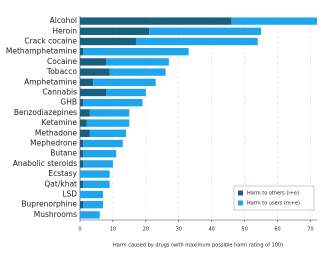 This screenshot has height=255, width=330. What do you see at coordinates (273, 194) in the screenshot?
I see `legend-label: Harm to others (i+e)` at bounding box center [273, 194].